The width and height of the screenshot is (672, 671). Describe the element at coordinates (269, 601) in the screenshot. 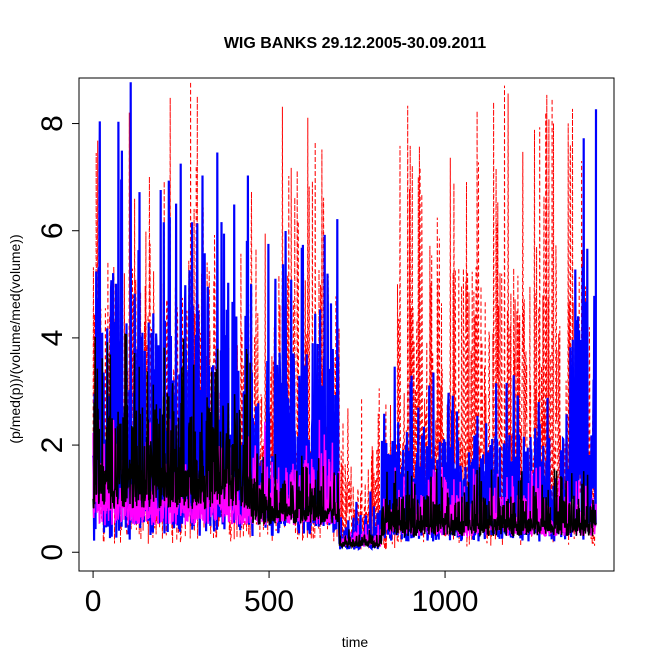

I see `x-tick-label: 500` at that location.